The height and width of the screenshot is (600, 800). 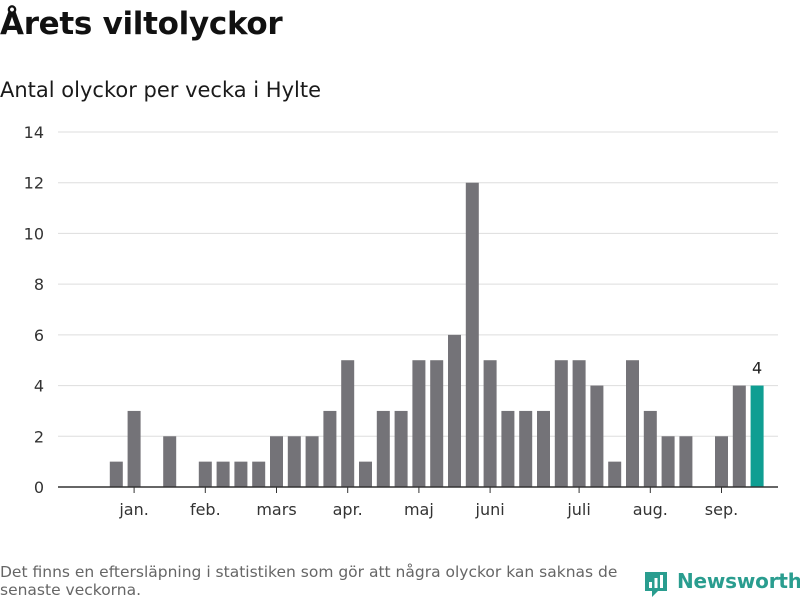 I want to click on y-tick-label: 8, so click(x=39, y=284).